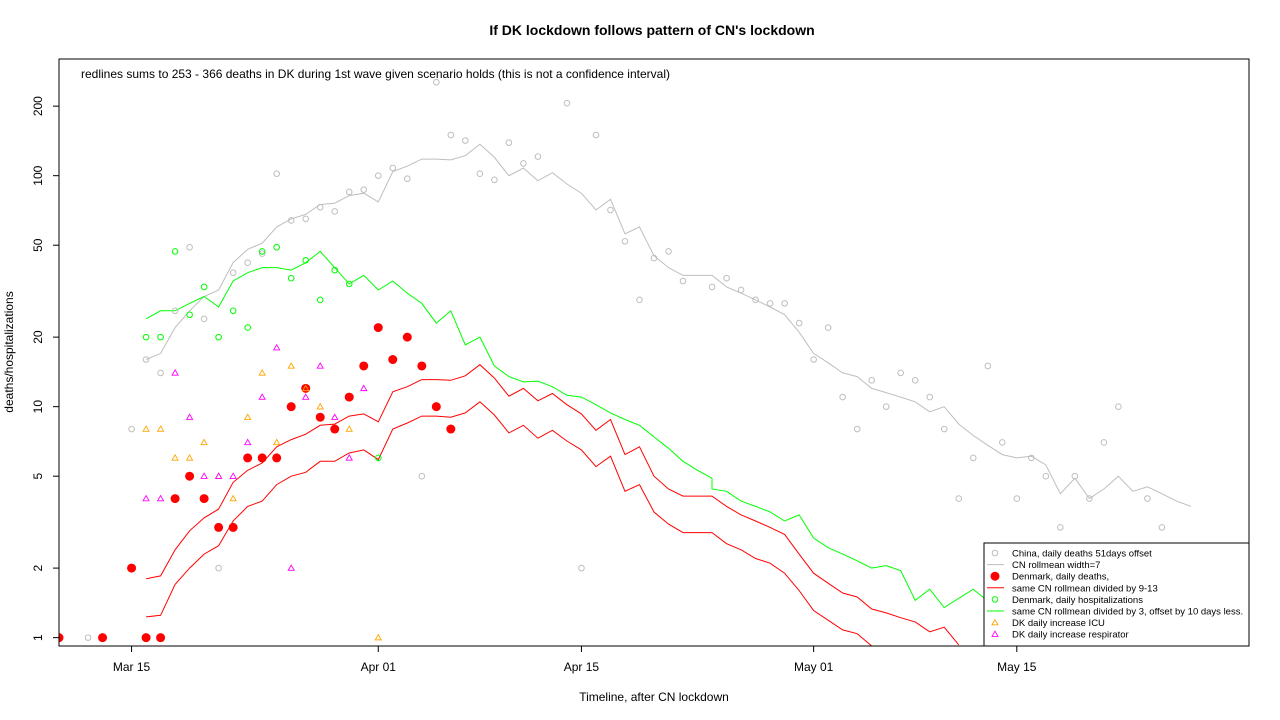  I want to click on y-tick-label-0: 1, so click(38, 637).